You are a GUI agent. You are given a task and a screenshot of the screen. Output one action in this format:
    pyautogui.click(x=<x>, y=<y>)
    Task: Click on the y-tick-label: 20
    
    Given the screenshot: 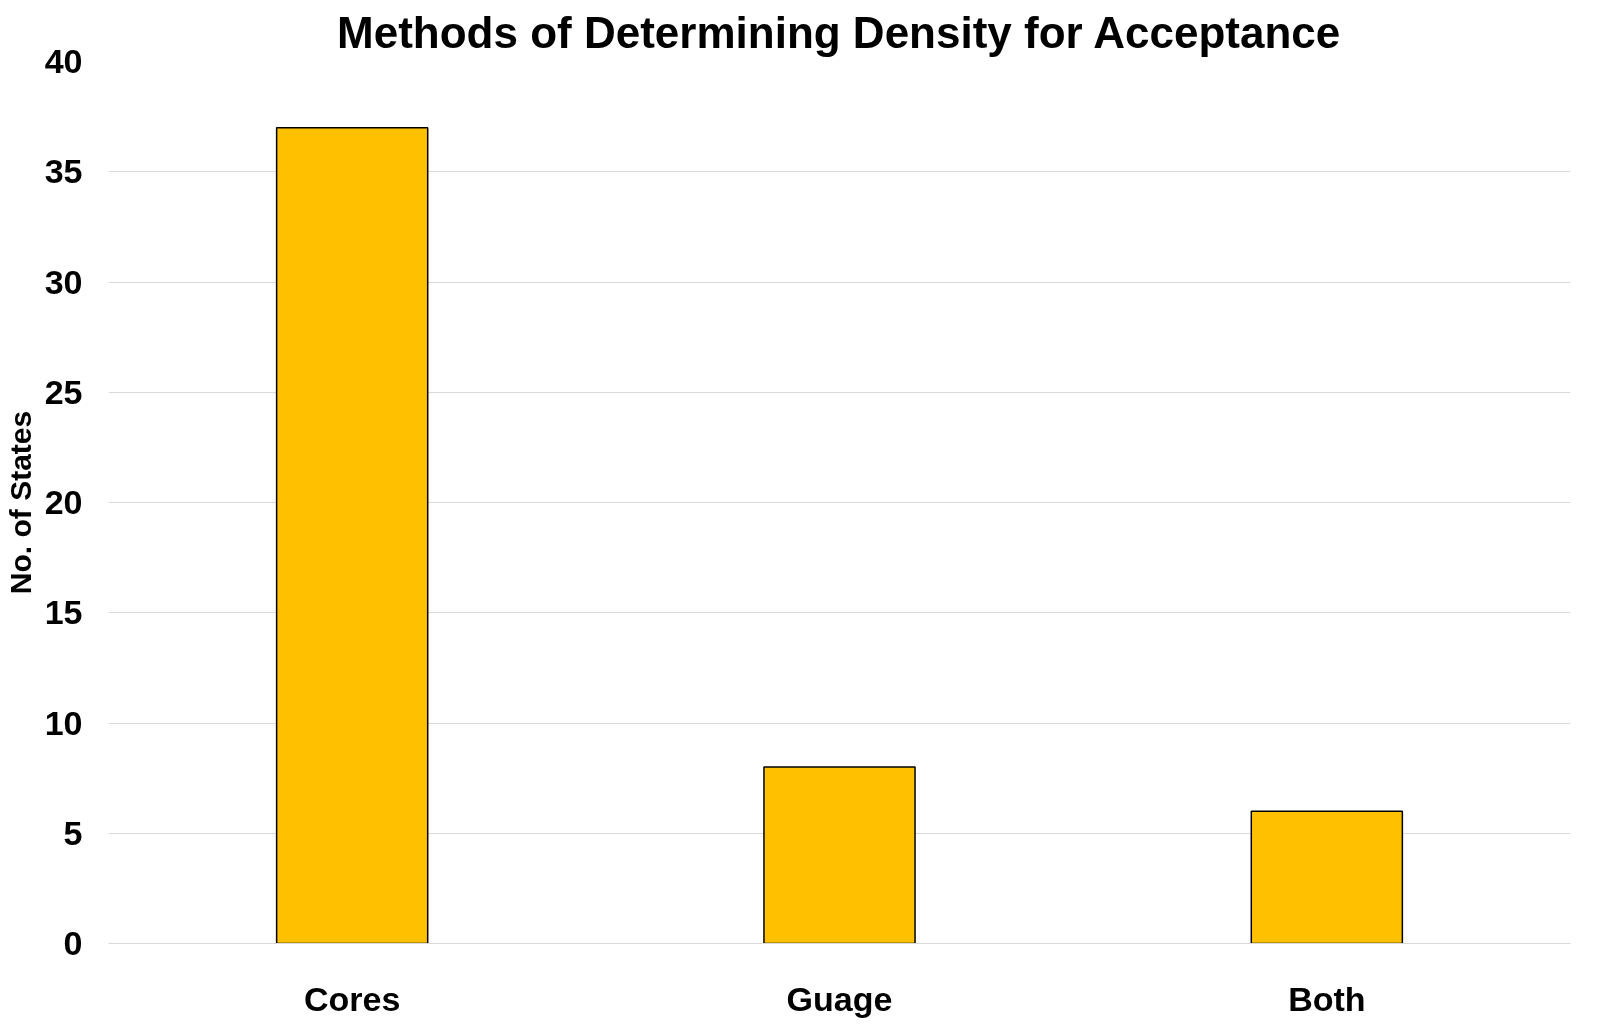 What is the action you would take?
    pyautogui.click(x=63, y=502)
    